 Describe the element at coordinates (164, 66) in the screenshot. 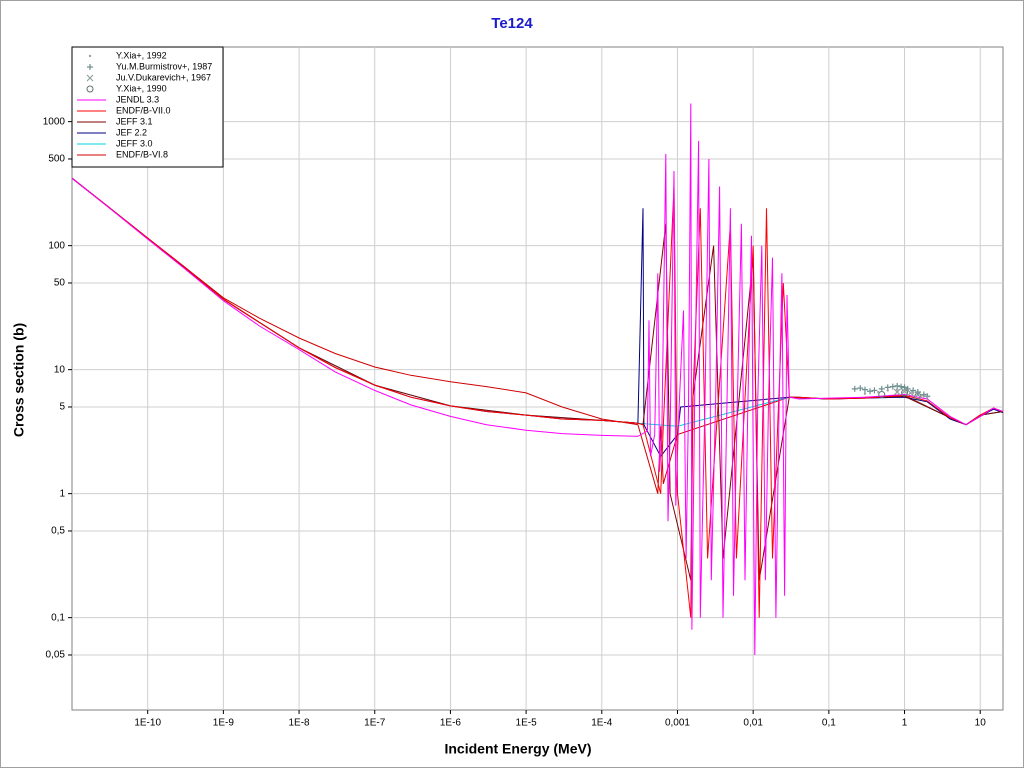

I see `legend-label: Yu.M.Burmistrov+, 1987` at that location.